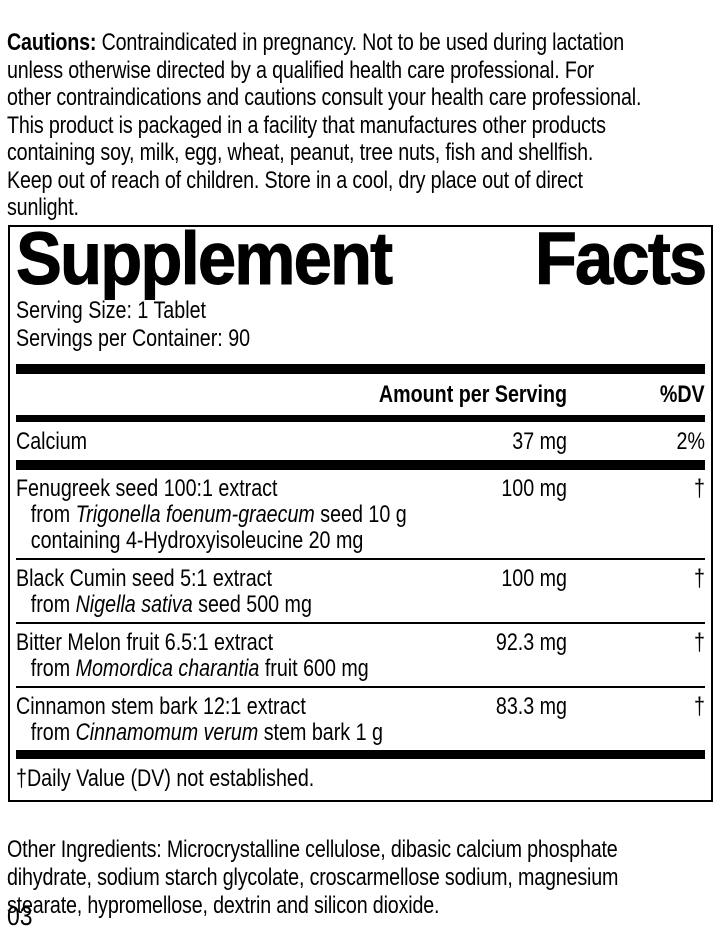 The image size is (720, 944). I want to click on table-row-main: Cinnamon stem bark 12:1 extract 83.3 mg †, so click(360, 707).